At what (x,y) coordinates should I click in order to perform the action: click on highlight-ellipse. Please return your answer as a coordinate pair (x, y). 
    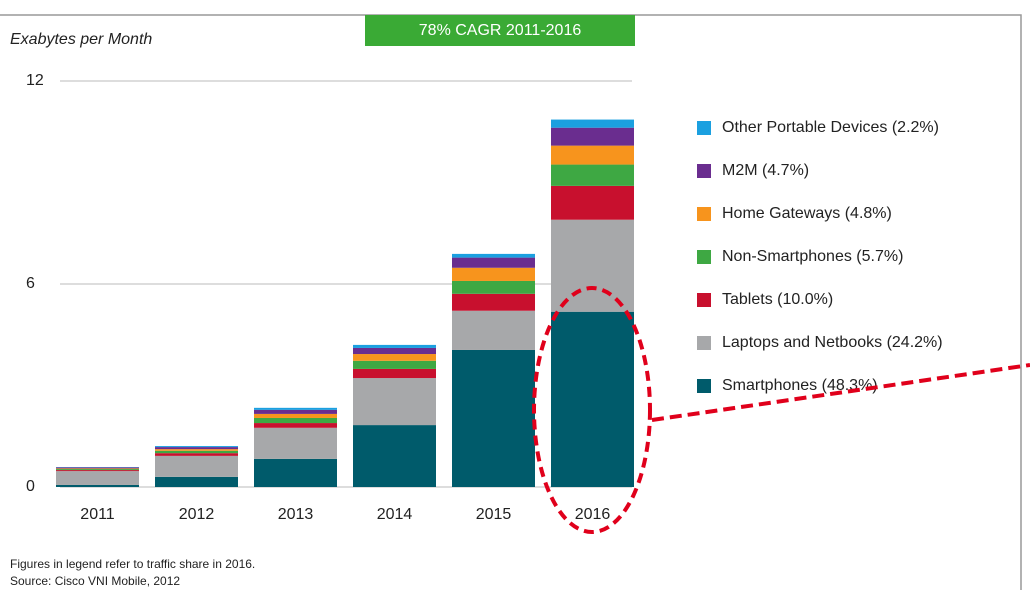
    Looking at the image, I should click on (592, 410).